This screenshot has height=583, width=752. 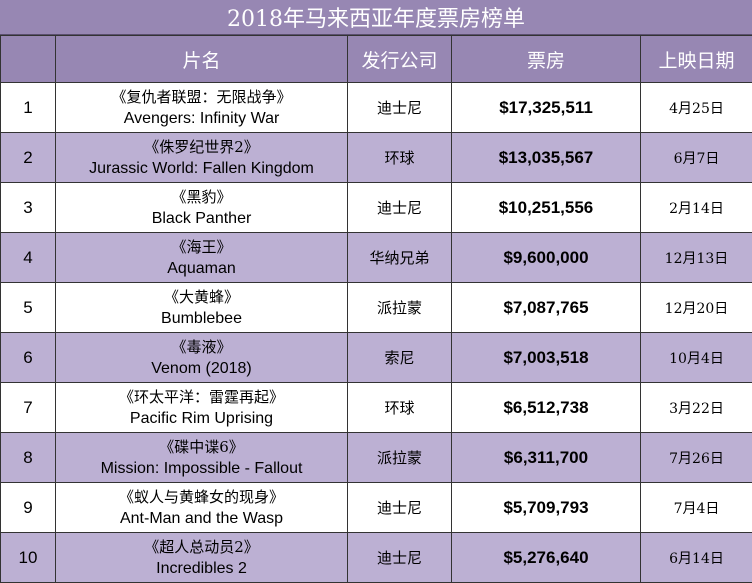 I want to click on header-rank, so click(x=28, y=59).